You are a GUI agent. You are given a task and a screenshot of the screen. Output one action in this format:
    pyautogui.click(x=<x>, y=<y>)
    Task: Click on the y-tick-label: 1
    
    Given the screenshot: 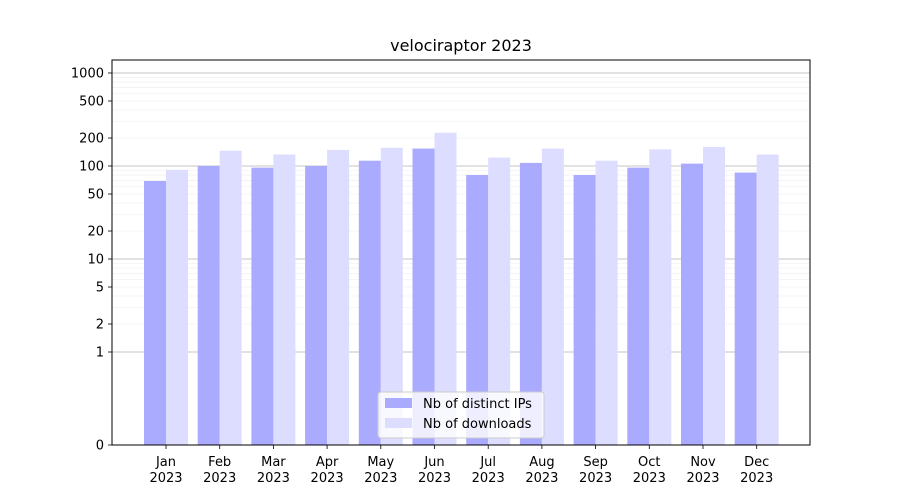 What is the action you would take?
    pyautogui.click(x=100, y=353)
    